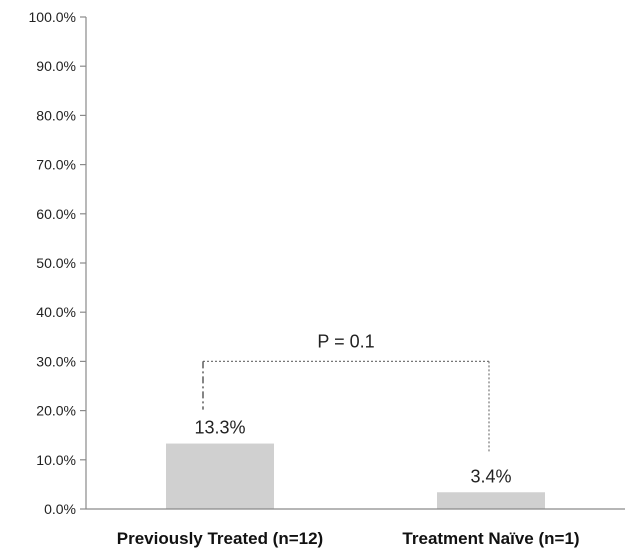 Image resolution: width=640 pixels, height=560 pixels. Describe the element at coordinates (56, 361) in the screenshot. I see `y-tick-label: 30.0%` at that location.